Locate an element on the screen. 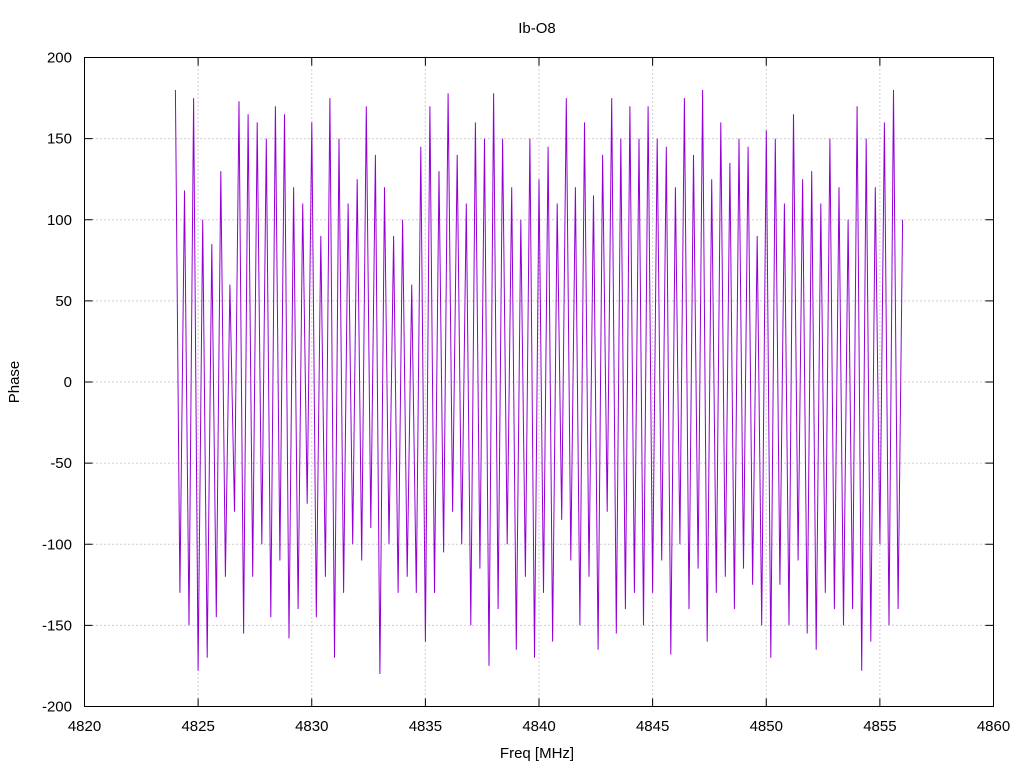  x-tick-label: 4825 is located at coordinates (197, 726).